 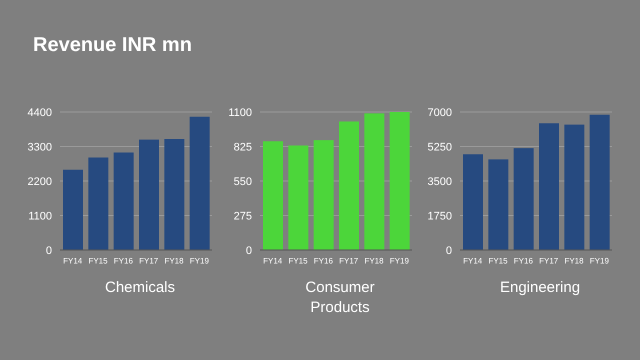 What do you see at coordinates (440, 147) in the screenshot?
I see `y-tick-label: 5250` at bounding box center [440, 147].